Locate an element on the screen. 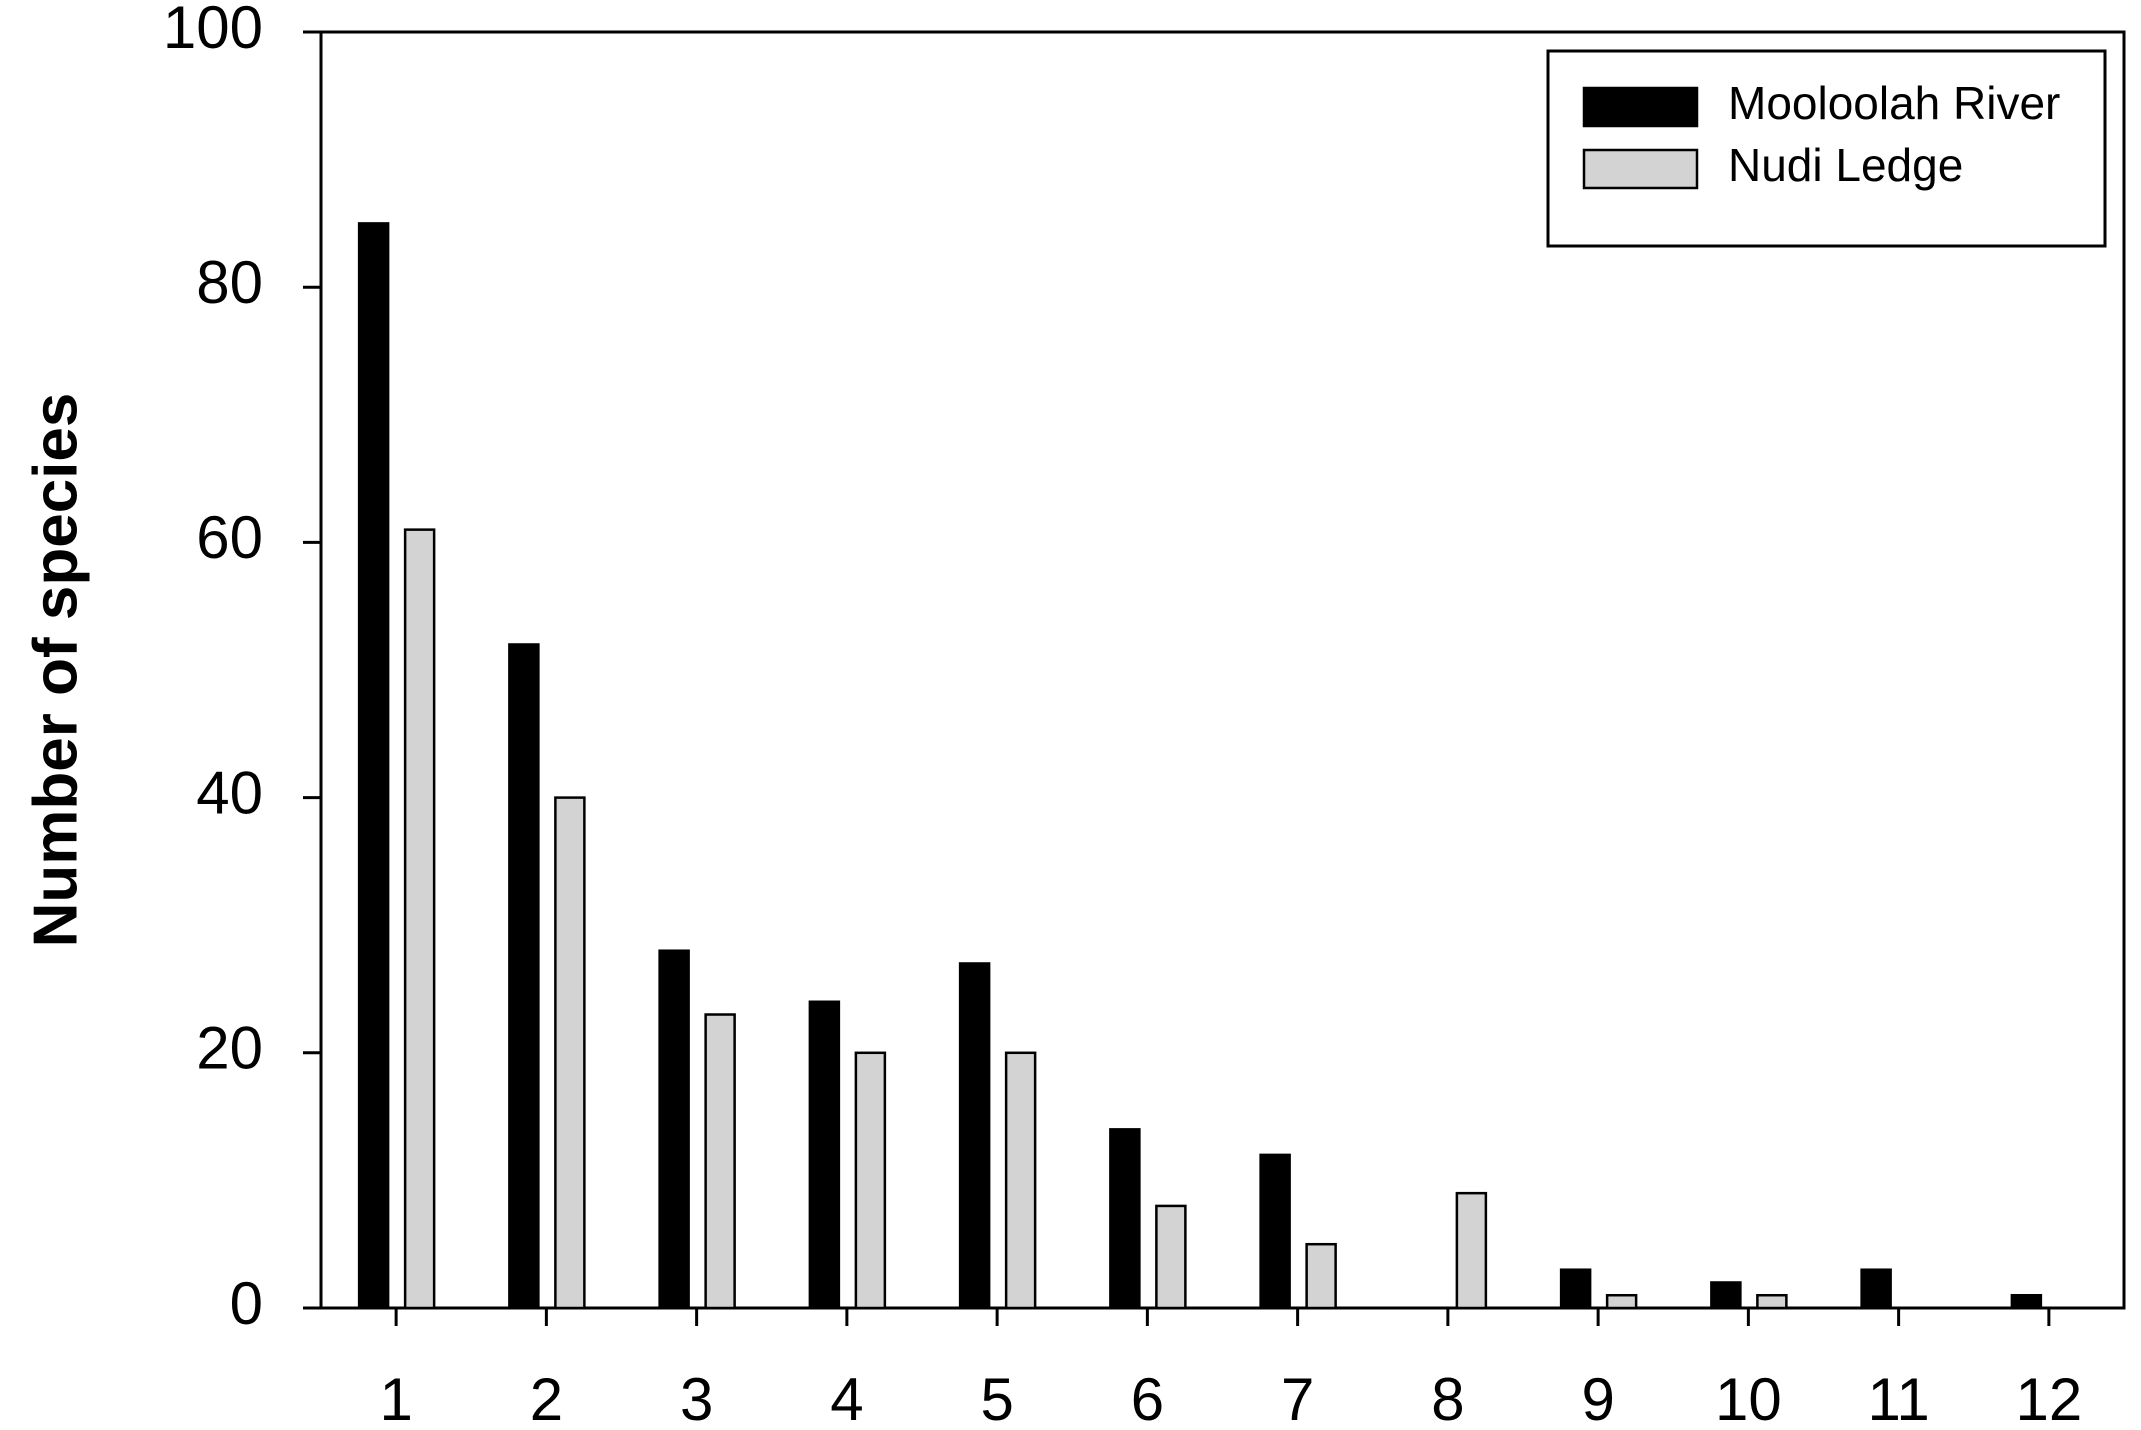 The height and width of the screenshot is (1430, 2141). x-tick-label: 9 is located at coordinates (1597, 1398).